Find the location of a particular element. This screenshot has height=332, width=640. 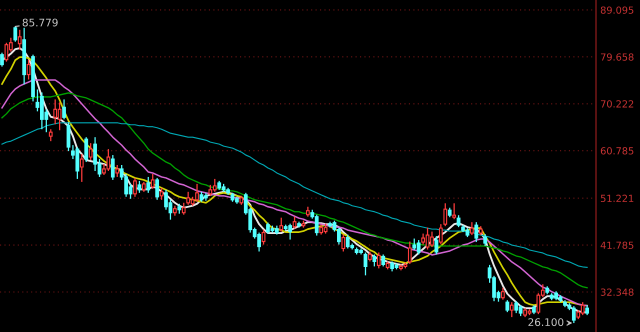

y-tick-label: 89.095 is located at coordinates (617, 10).